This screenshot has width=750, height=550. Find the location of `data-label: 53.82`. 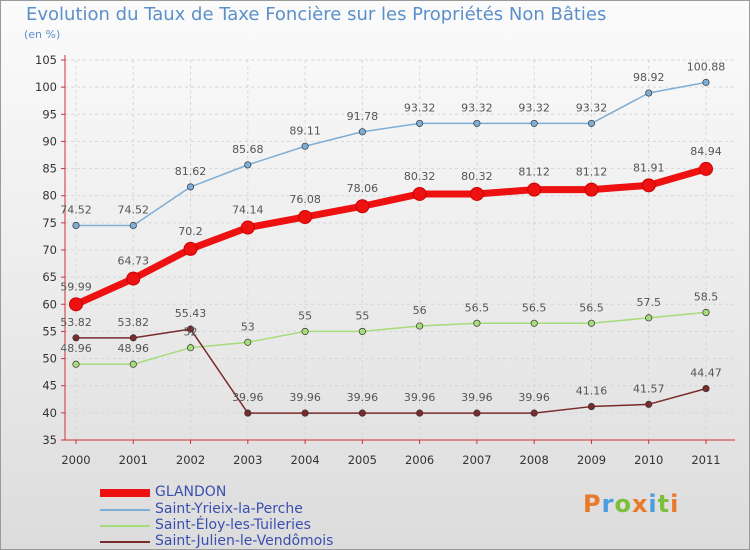

data-label: 53.82 is located at coordinates (134, 322).